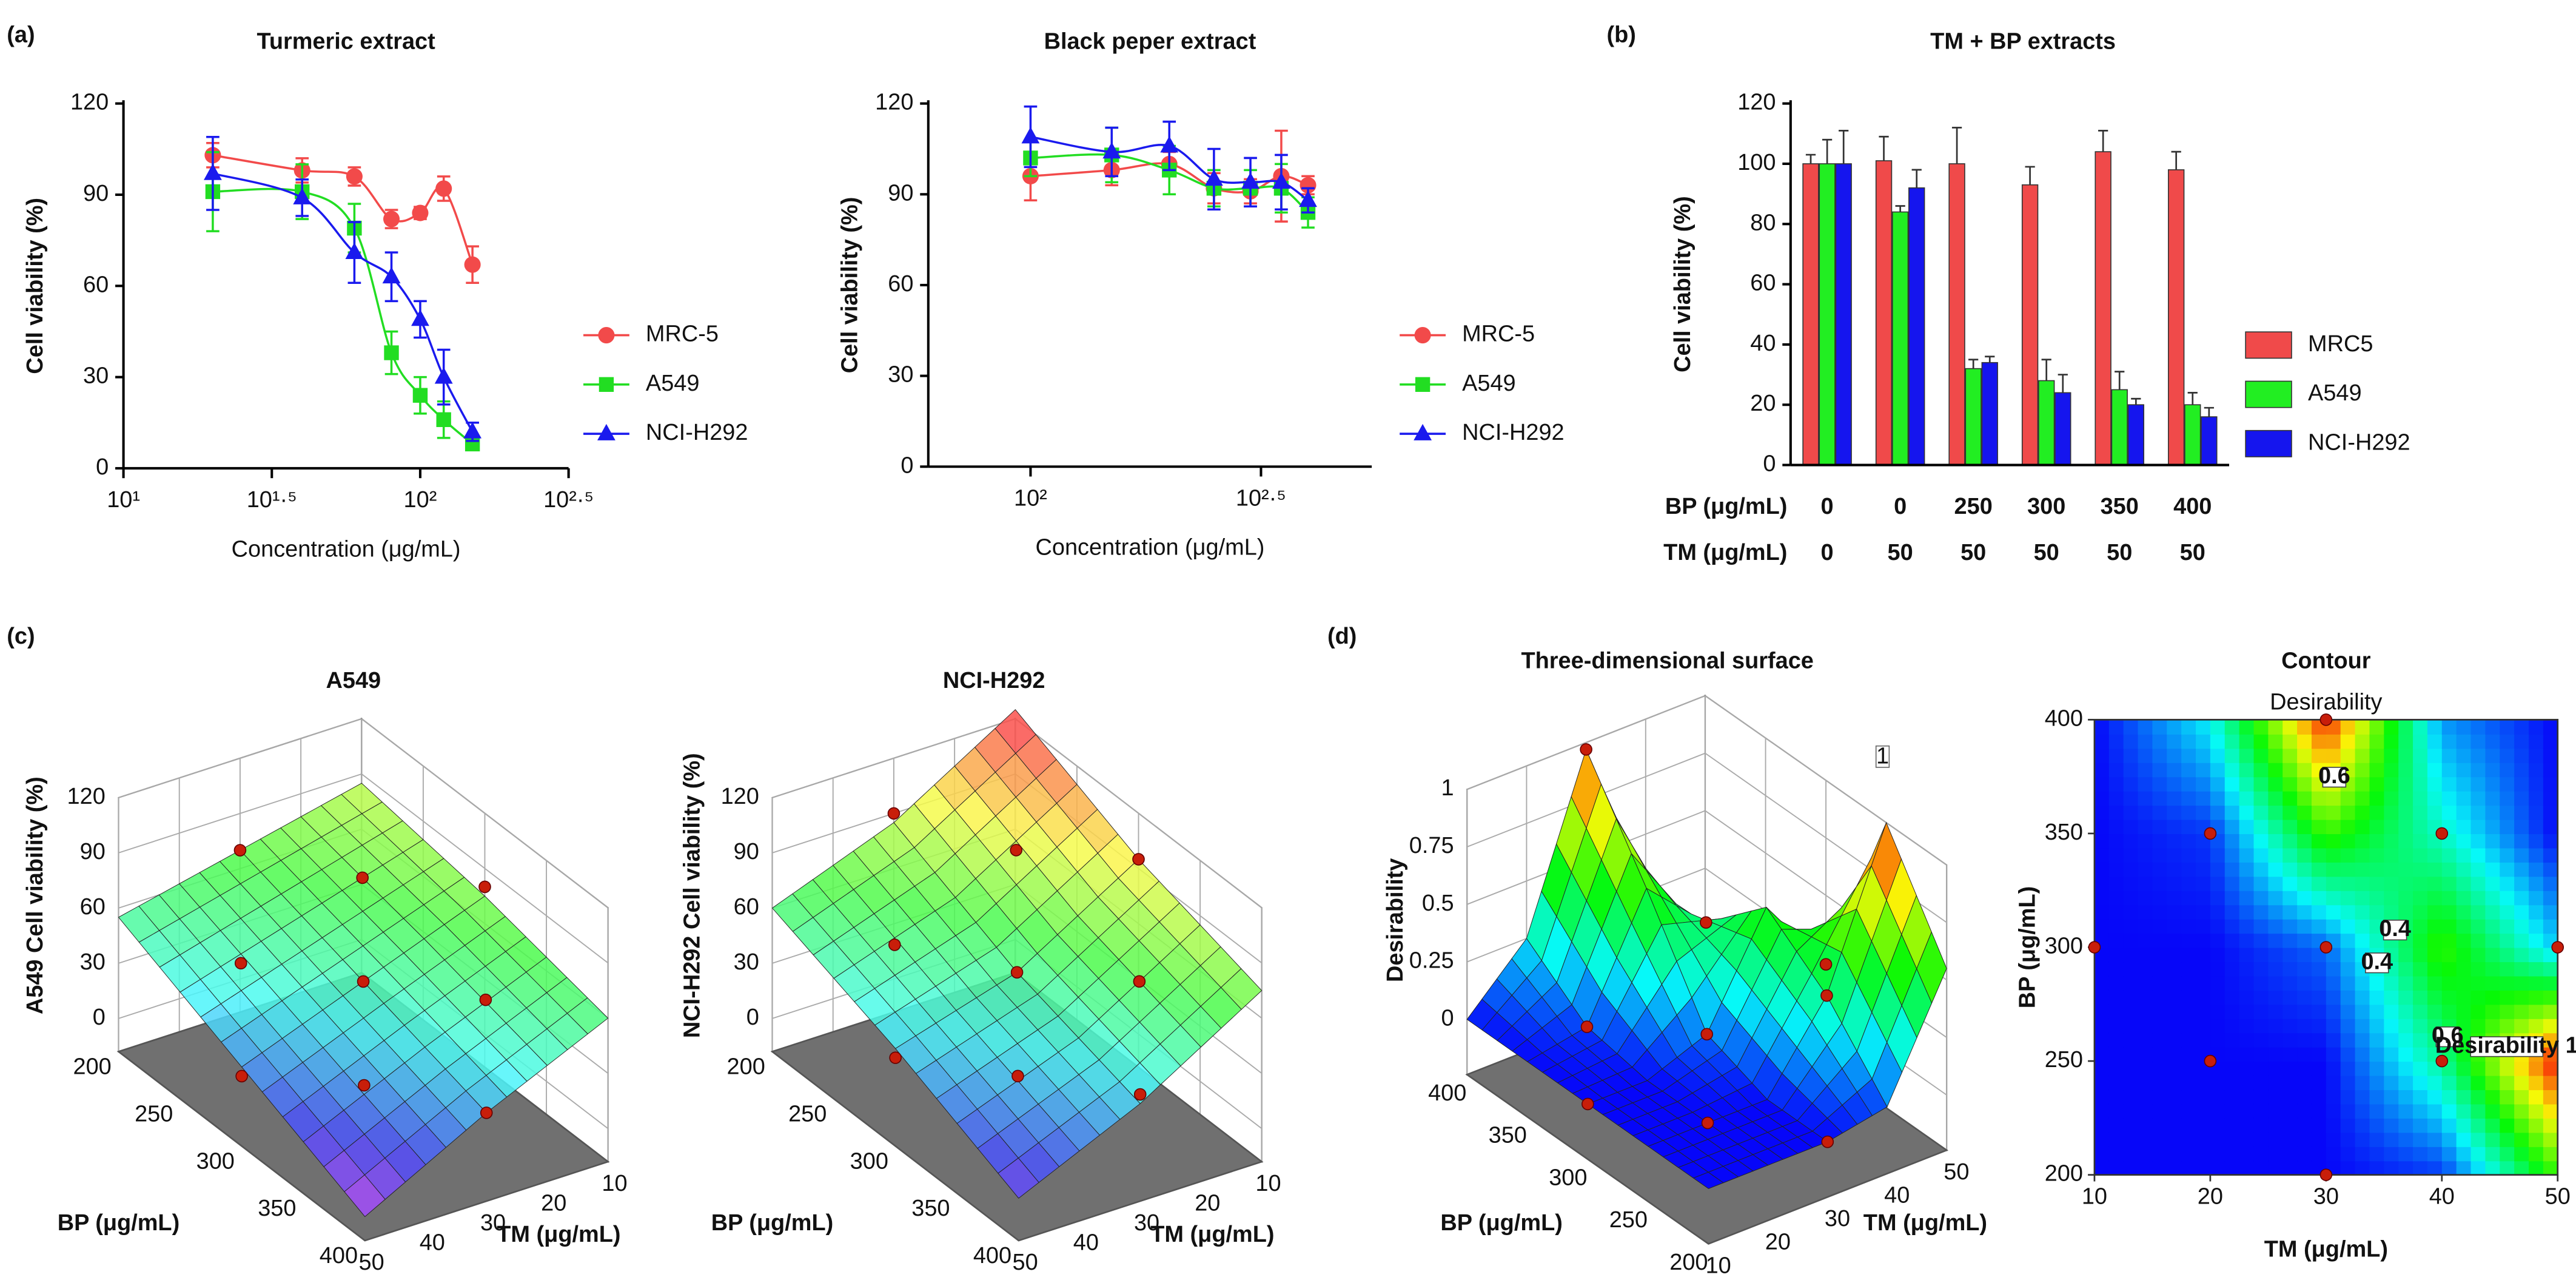 Image resolution: width=2576 pixels, height=1280 pixels. I want to click on x-tick-label: 20, so click(2210, 1197).